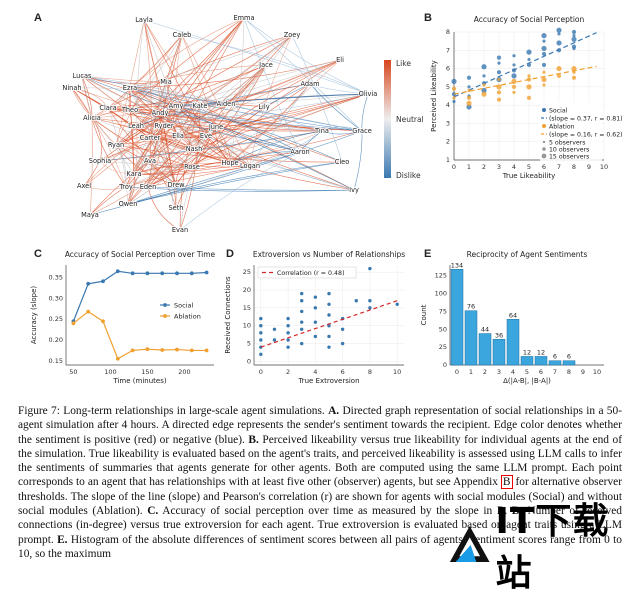  What do you see at coordinates (187, 317) in the screenshot?
I see `c-legend-1: Ablation` at bounding box center [187, 317].